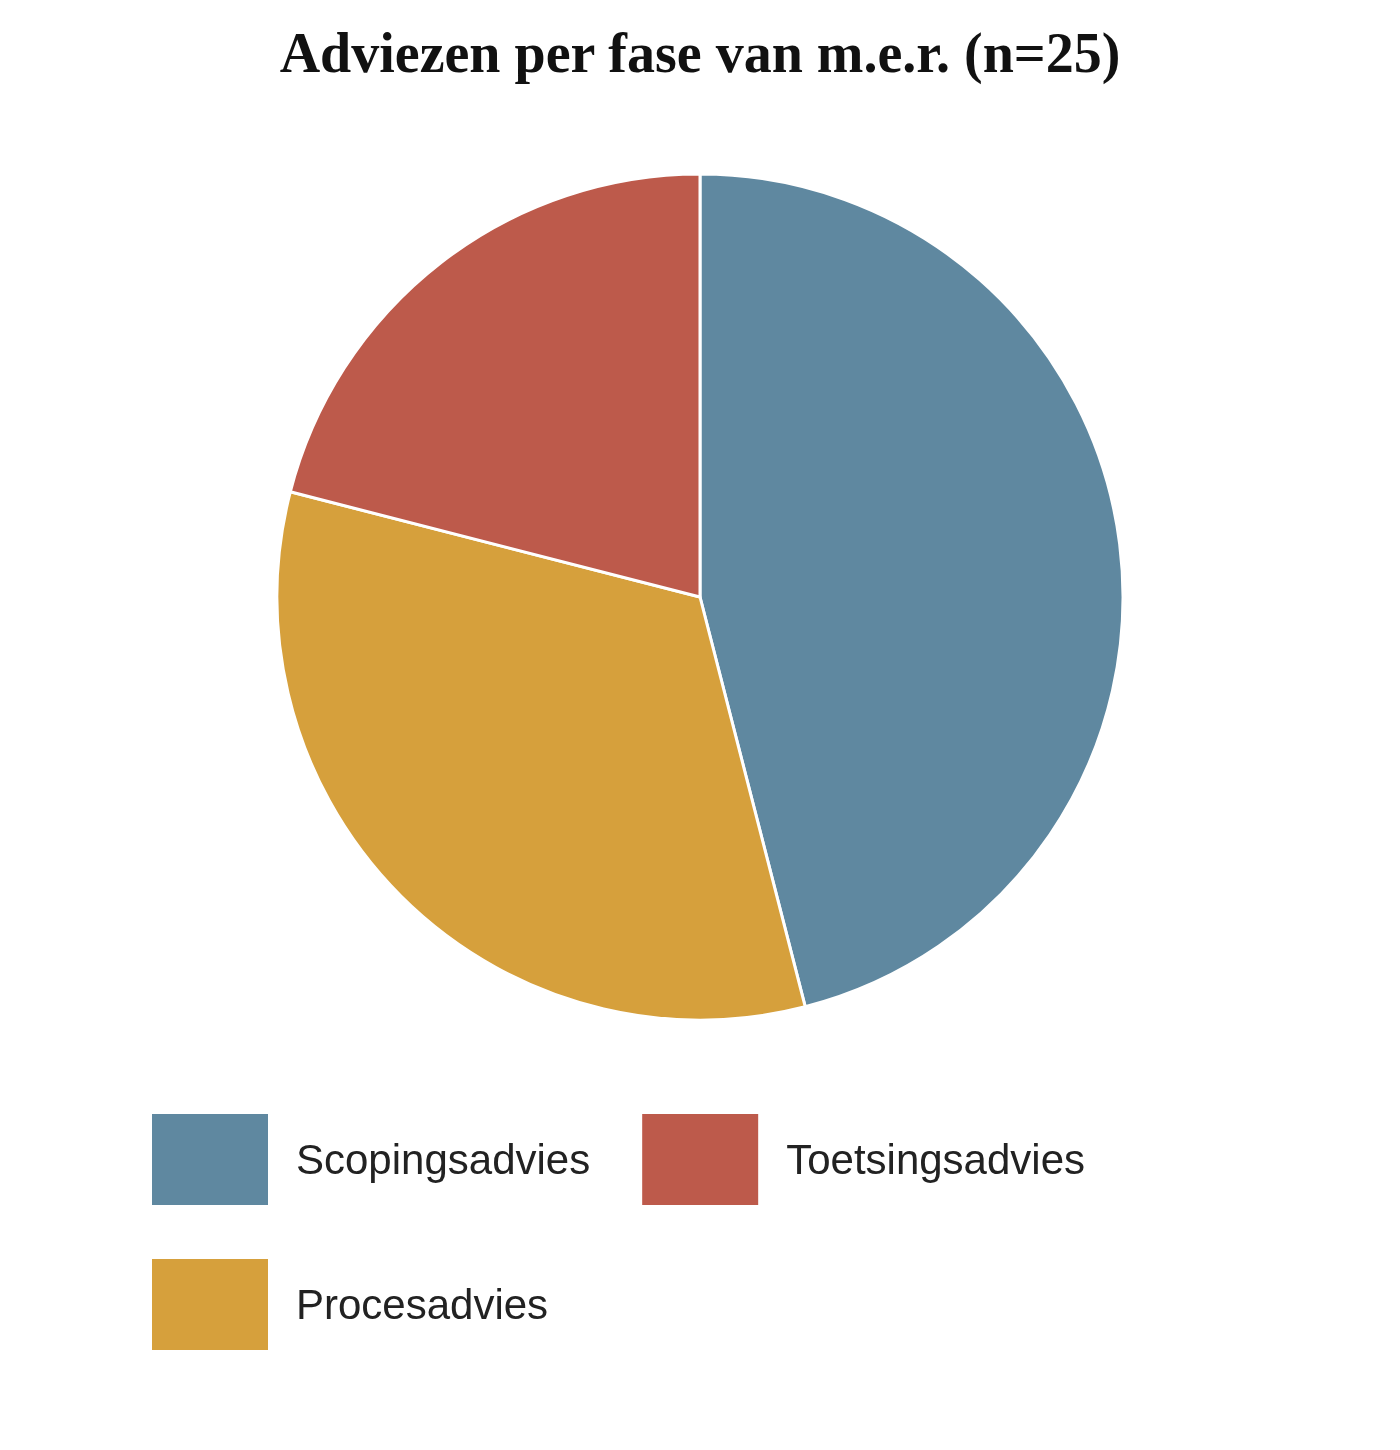 The image size is (1400, 1450). What do you see at coordinates (936, 1159) in the screenshot?
I see `legend-label: Toetsingsadvies` at bounding box center [936, 1159].